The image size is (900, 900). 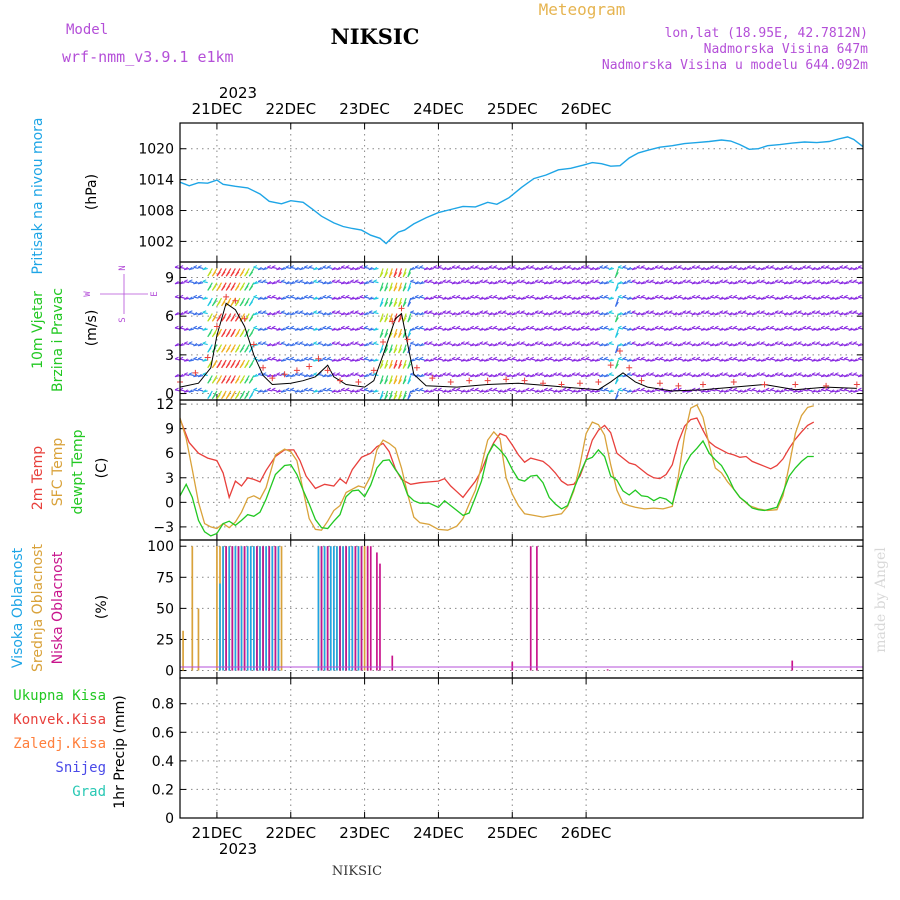 What do you see at coordinates (38, 195) in the screenshot?
I see `pressure-ylabel: Pritisak na nivou mora` at bounding box center [38, 195].